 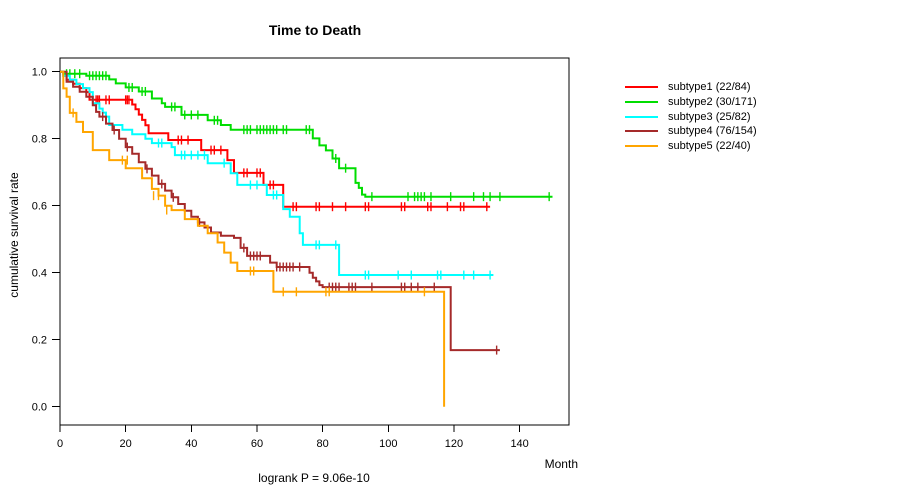 What do you see at coordinates (39, 73) in the screenshot?
I see `y-tick-label: 1.0` at bounding box center [39, 73].